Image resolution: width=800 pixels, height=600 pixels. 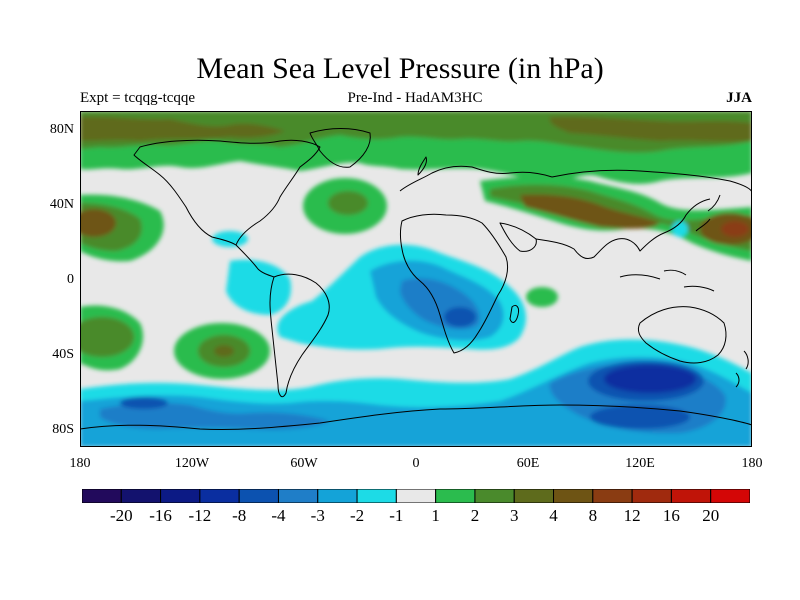 I want to click on colorbar-label: 8, so click(x=593, y=515).